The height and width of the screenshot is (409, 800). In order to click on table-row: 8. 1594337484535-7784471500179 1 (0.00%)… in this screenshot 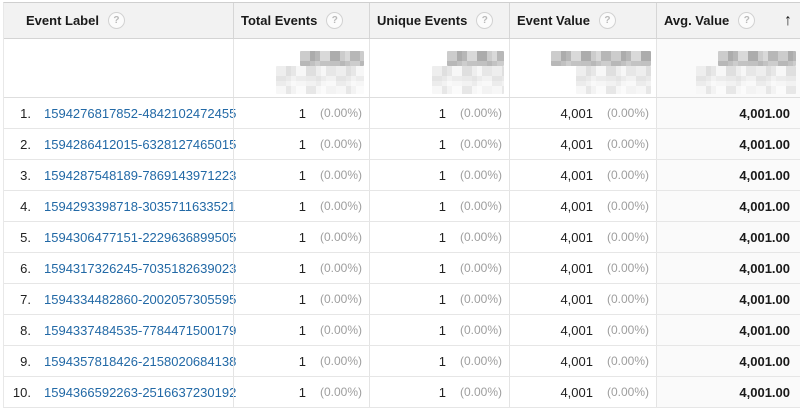, I will do `click(402, 330)`.